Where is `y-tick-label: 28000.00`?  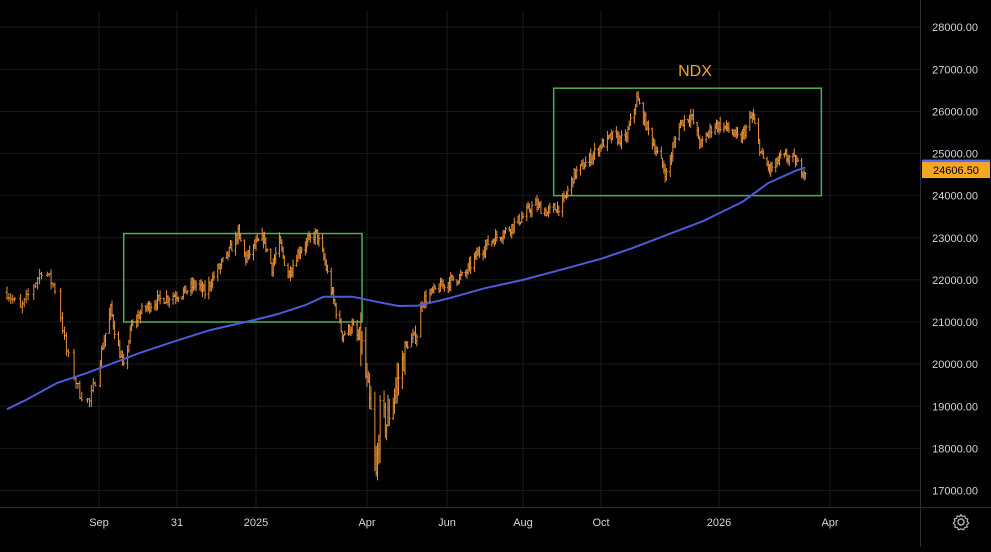 y-tick-label: 28000.00 is located at coordinates (955, 28).